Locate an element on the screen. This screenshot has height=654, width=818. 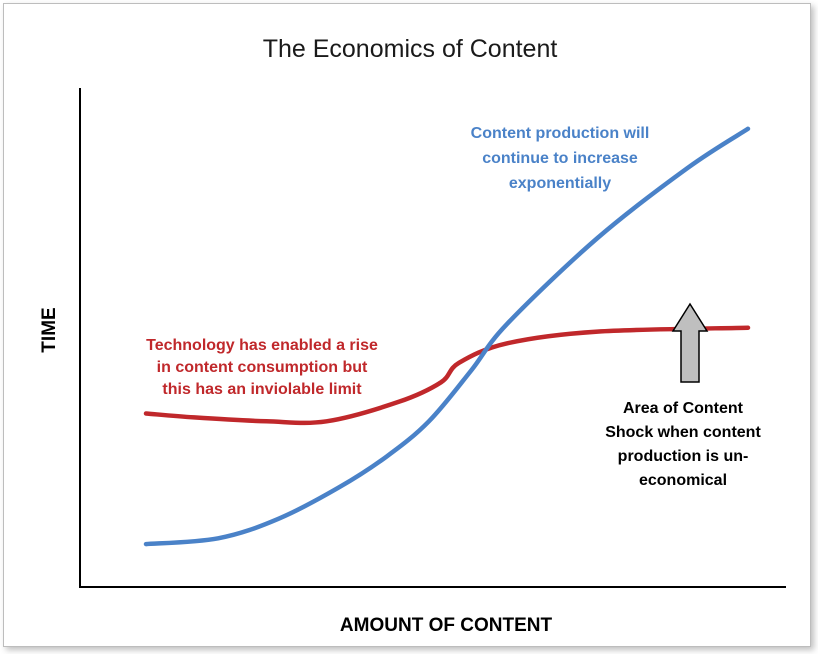
annotation-shock-line: production is un- is located at coordinates (683, 456).